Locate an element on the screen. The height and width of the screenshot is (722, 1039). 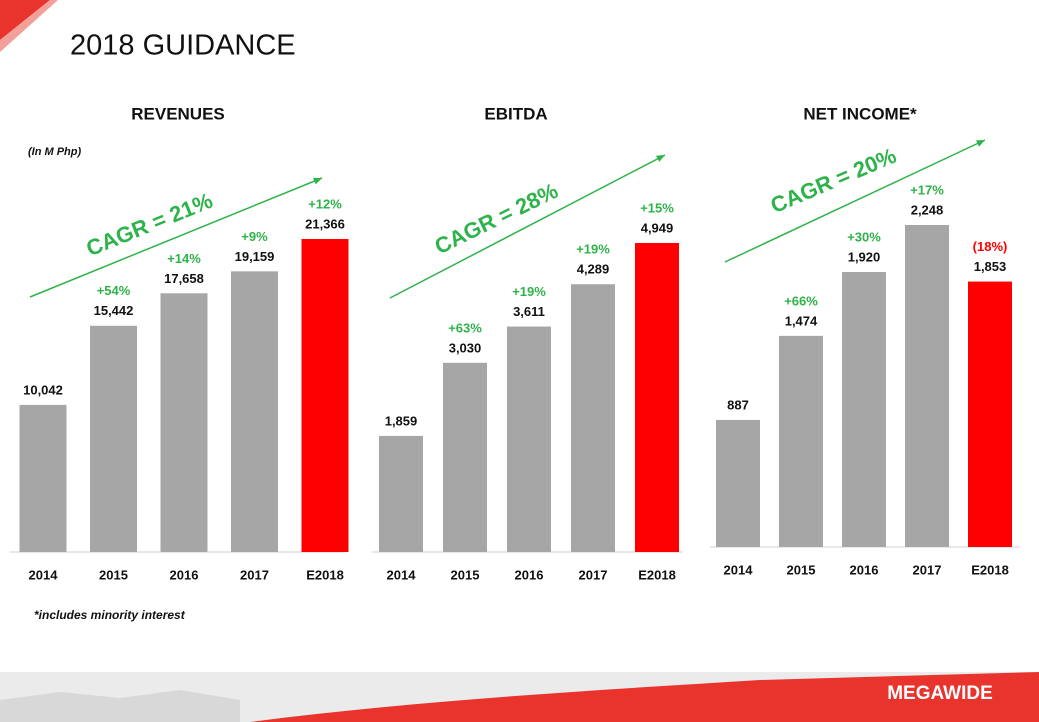
value-label: 15,442 is located at coordinates (114, 310).